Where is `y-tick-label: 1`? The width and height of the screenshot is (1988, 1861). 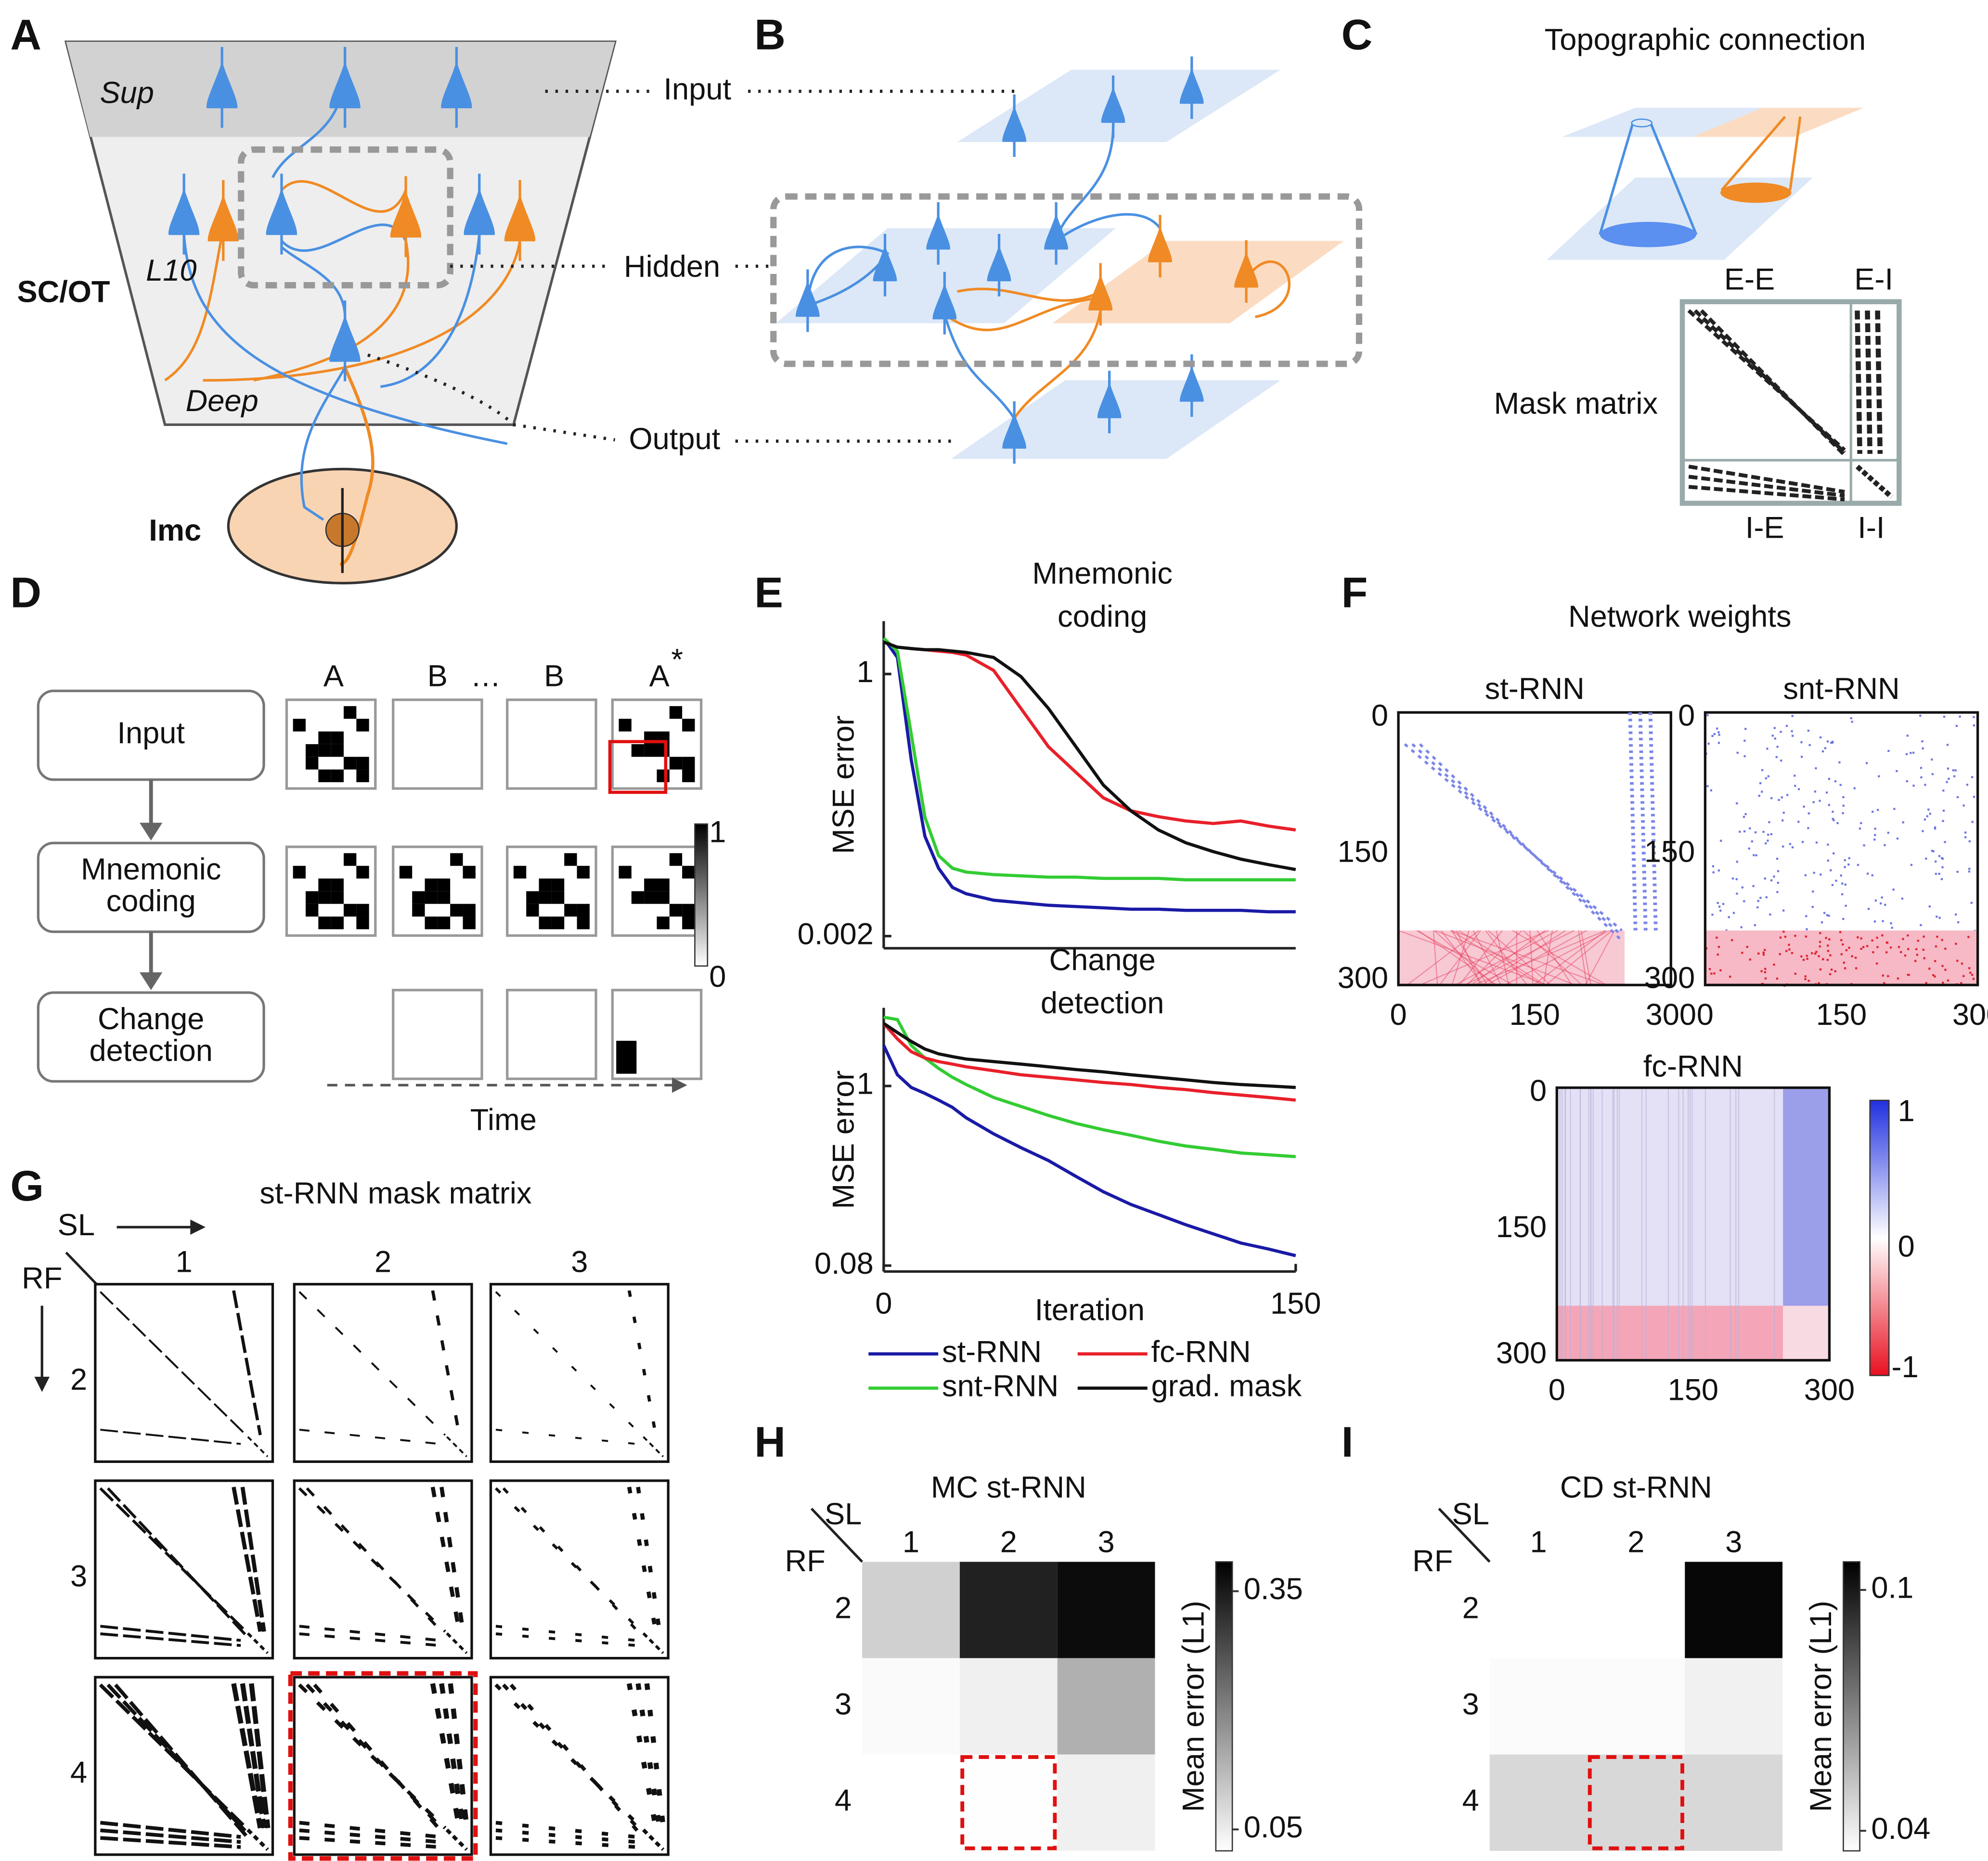
y-tick-label: 1 is located at coordinates (865, 1084).